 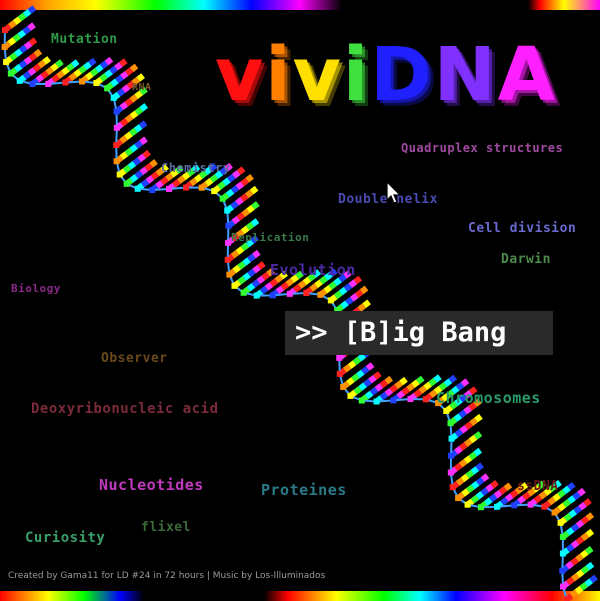 I want to click on logo-letter: i, so click(x=279, y=75).